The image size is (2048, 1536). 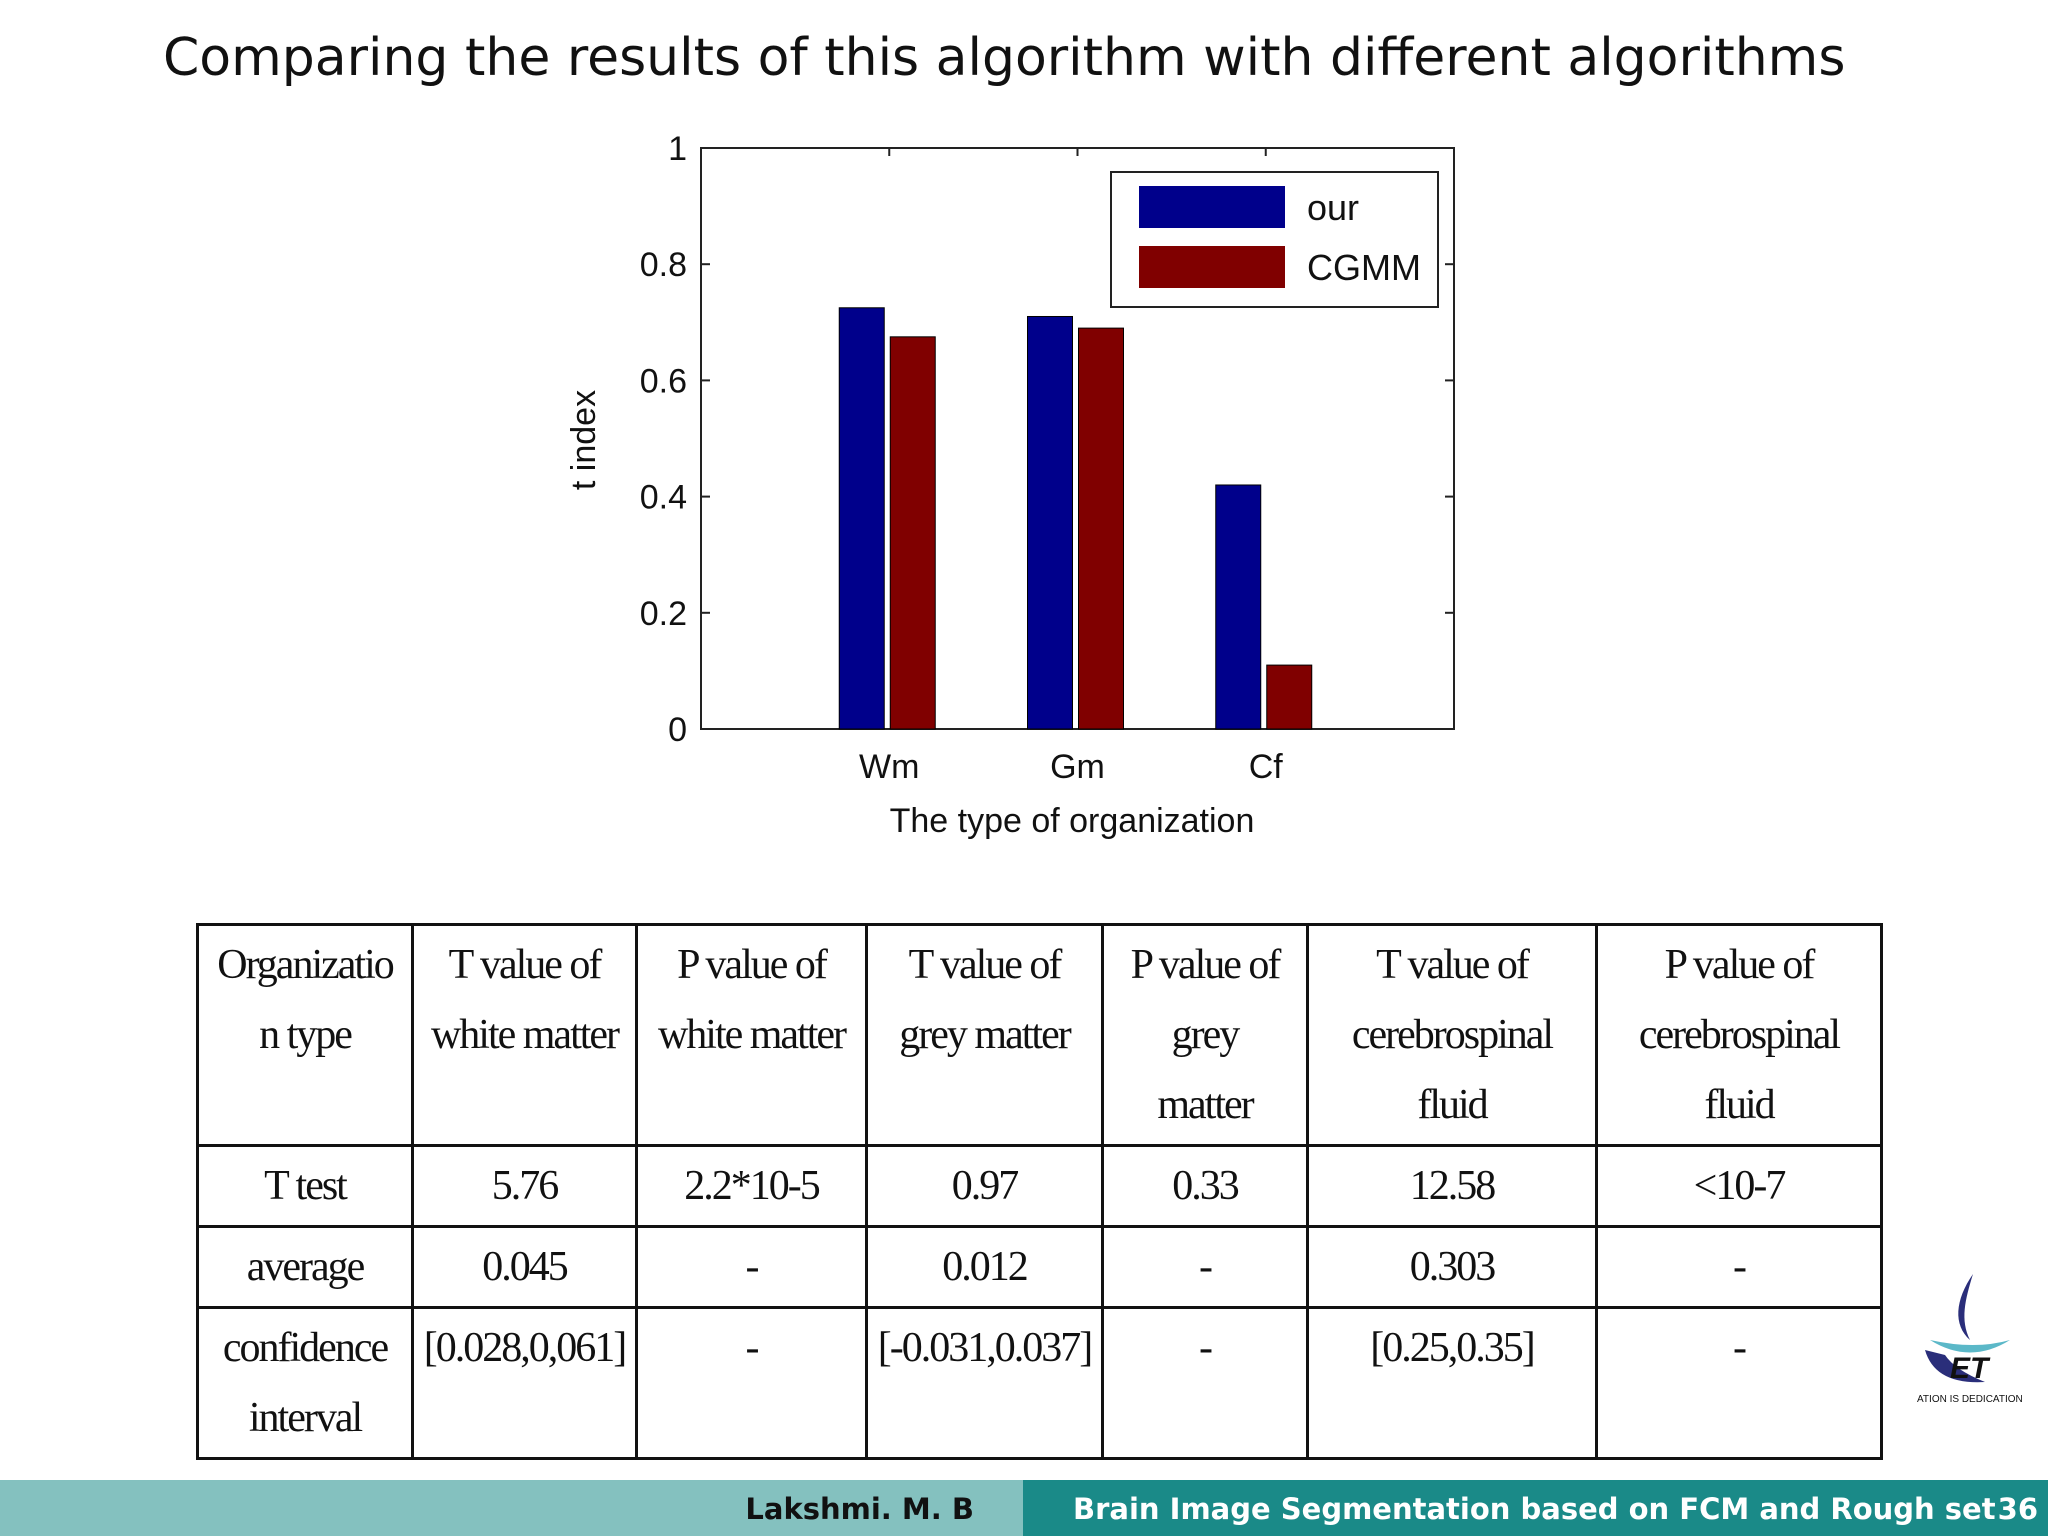 I want to click on y-tick-label: 0, so click(x=677, y=730).